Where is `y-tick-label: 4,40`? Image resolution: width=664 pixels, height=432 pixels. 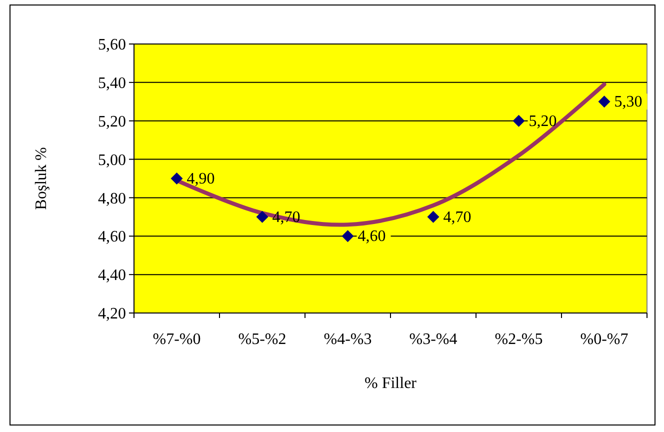 y-tick-label: 4,40 is located at coordinates (112, 275).